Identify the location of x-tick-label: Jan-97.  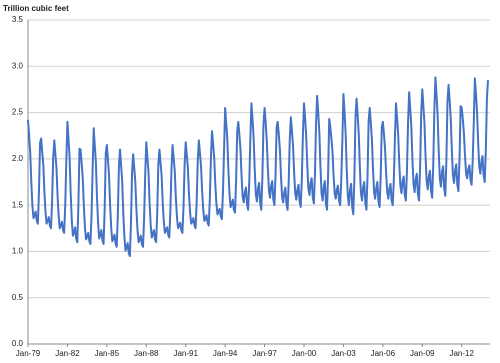
(264, 353).